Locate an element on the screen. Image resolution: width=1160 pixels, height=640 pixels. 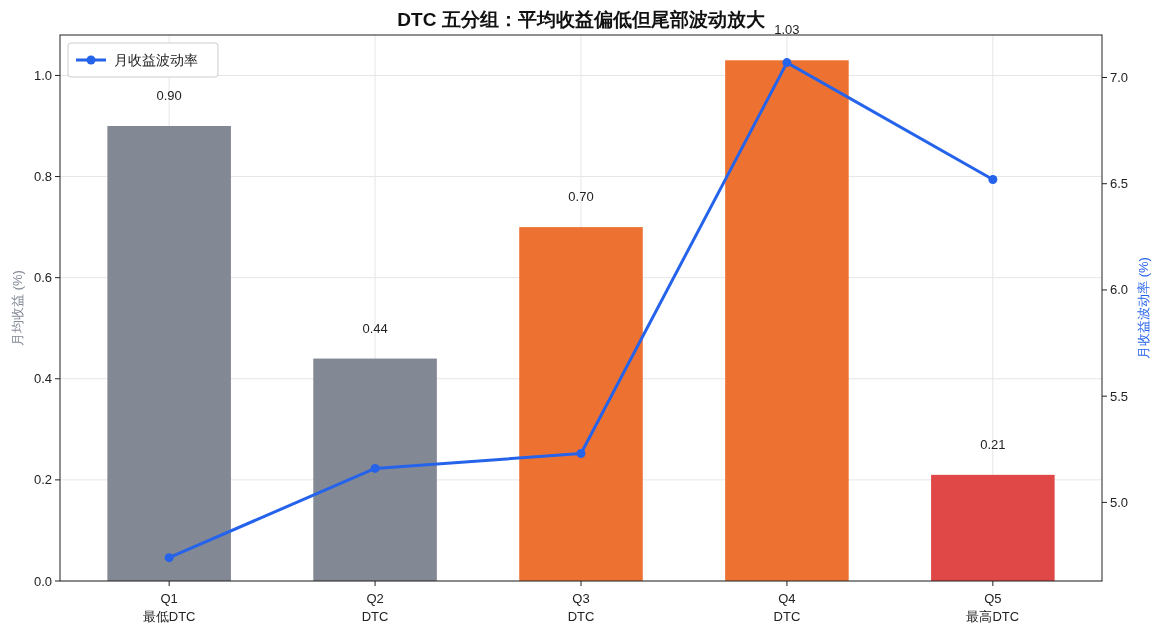
y-axis-title: 月均收益 (%) is located at coordinates (17, 308).